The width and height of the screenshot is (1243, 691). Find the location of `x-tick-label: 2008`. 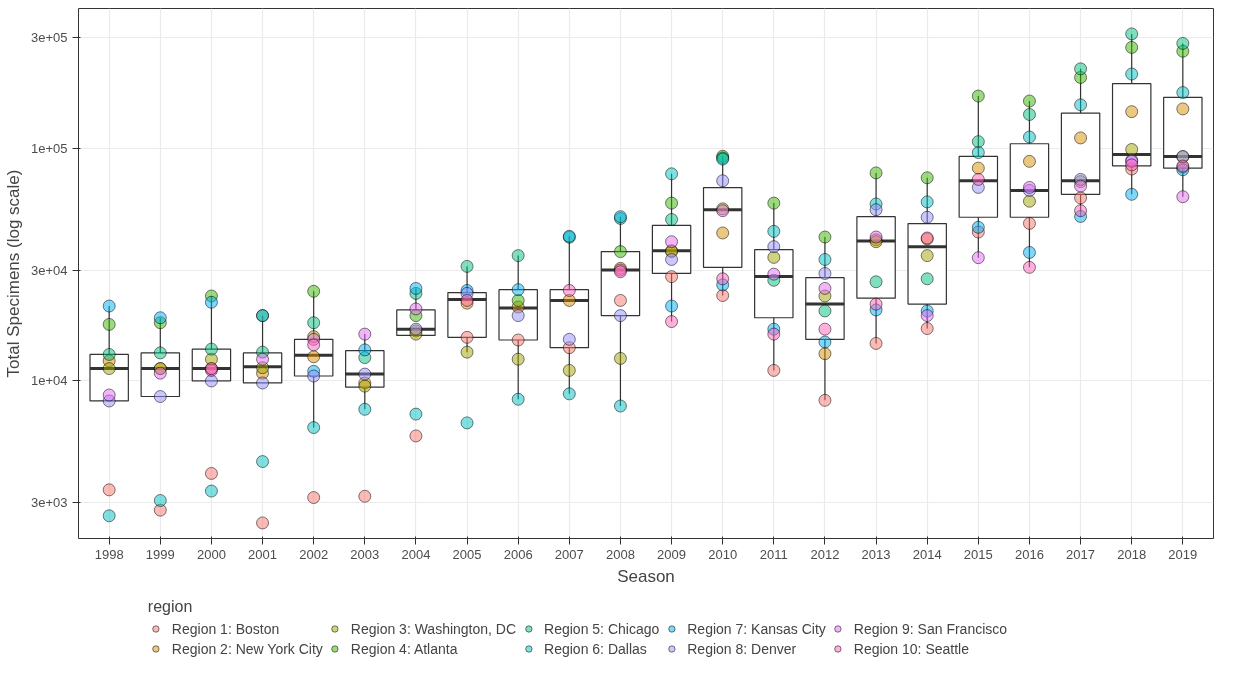

x-tick-label: 2008 is located at coordinates (620, 554).